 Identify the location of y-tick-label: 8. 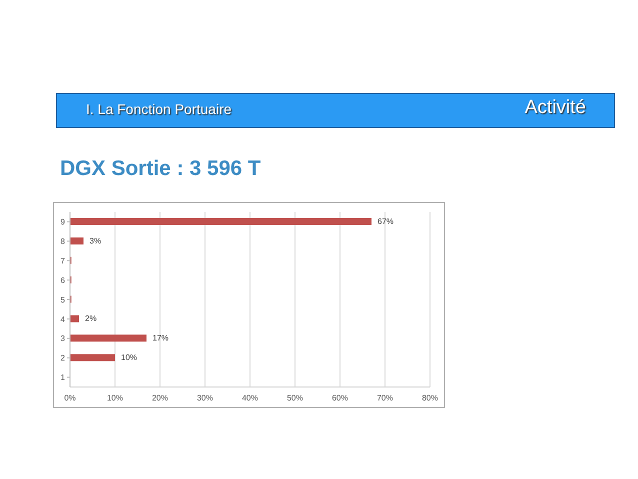
(63, 241).